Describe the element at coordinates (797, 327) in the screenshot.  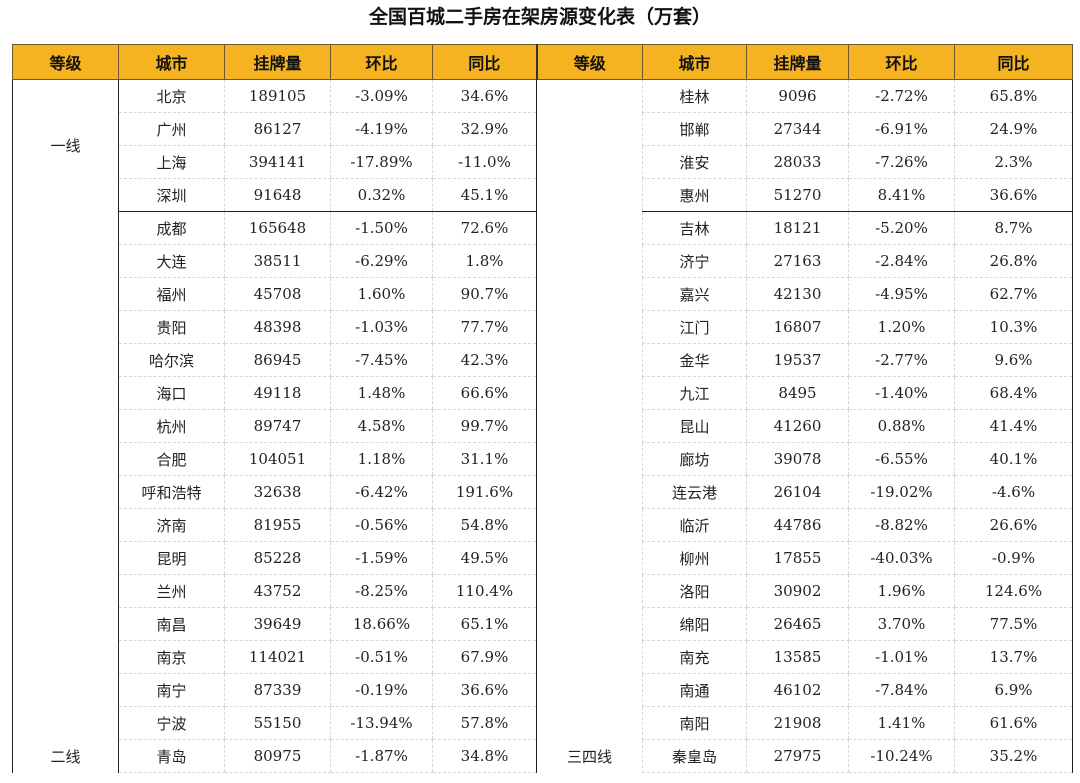
I see `right-listings-cell: 16807` at that location.